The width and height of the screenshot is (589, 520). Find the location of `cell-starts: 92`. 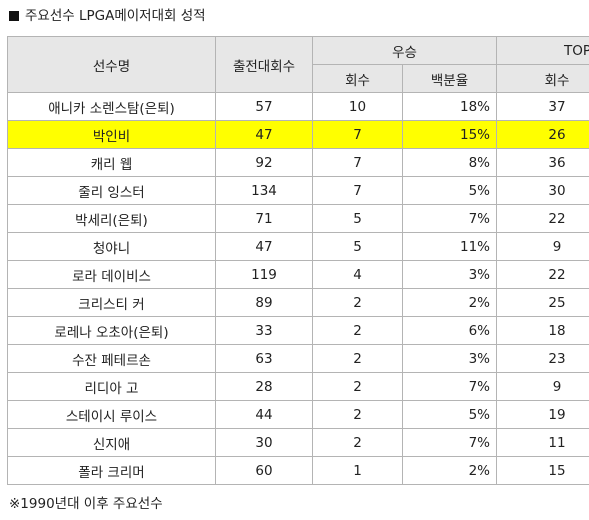

cell-starts: 92 is located at coordinates (264, 162).